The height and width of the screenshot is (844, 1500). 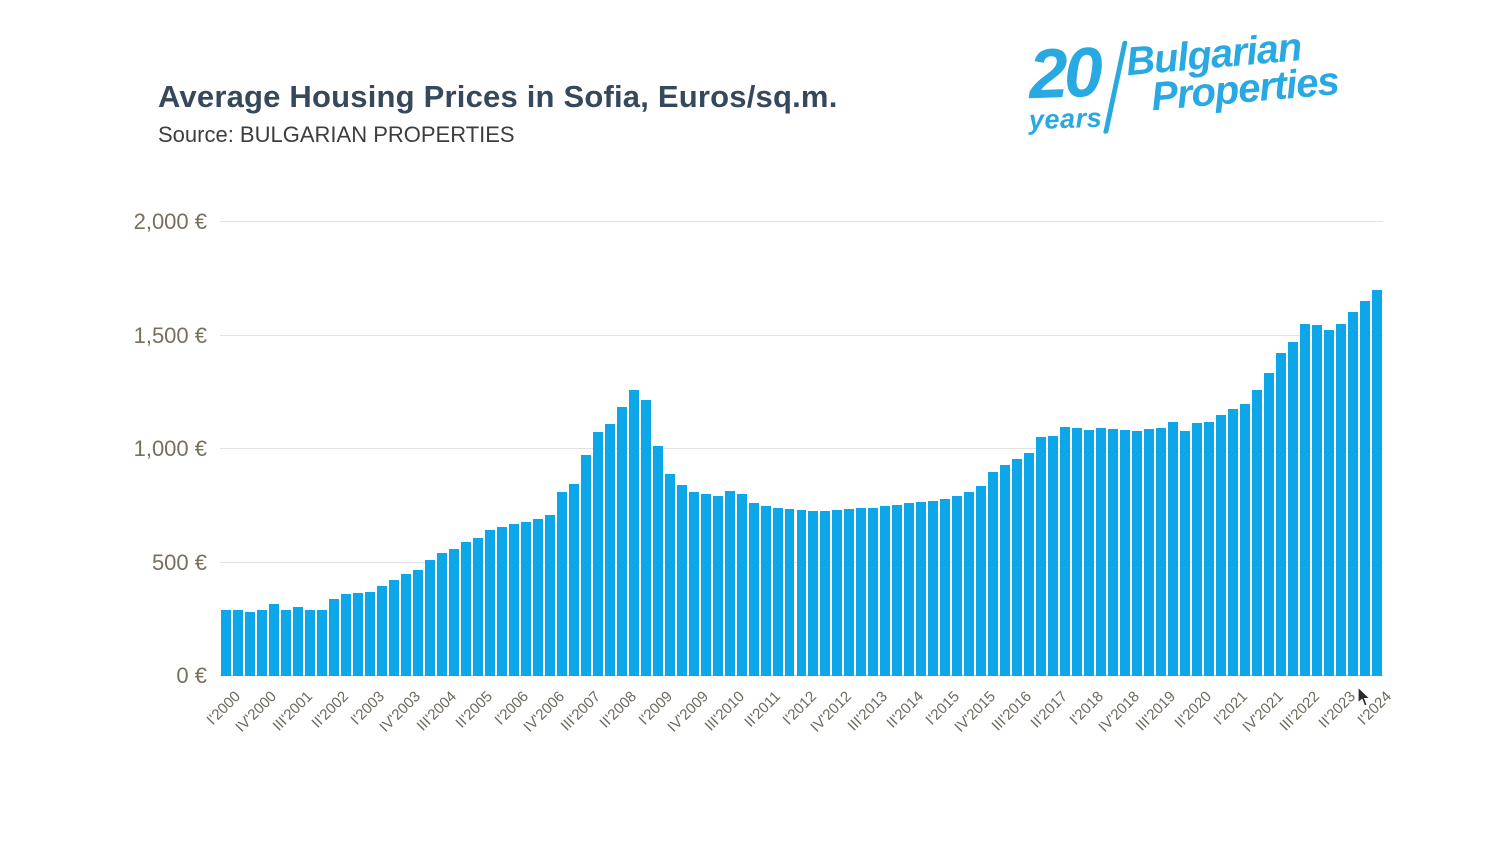 I want to click on bar-III'2012, so click(x=825, y=593).